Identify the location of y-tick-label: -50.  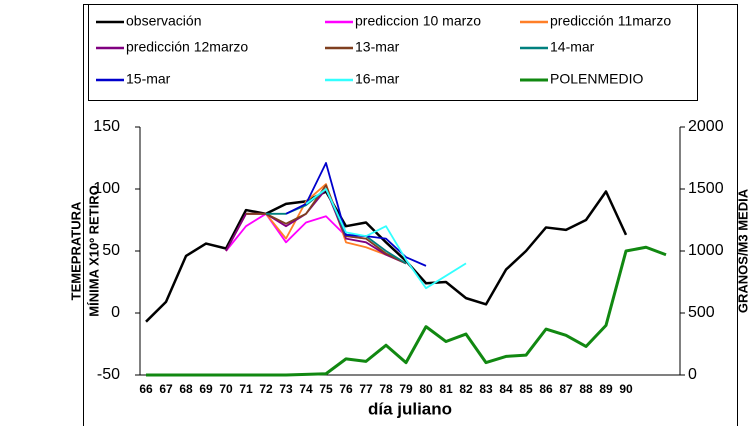
(108, 374).